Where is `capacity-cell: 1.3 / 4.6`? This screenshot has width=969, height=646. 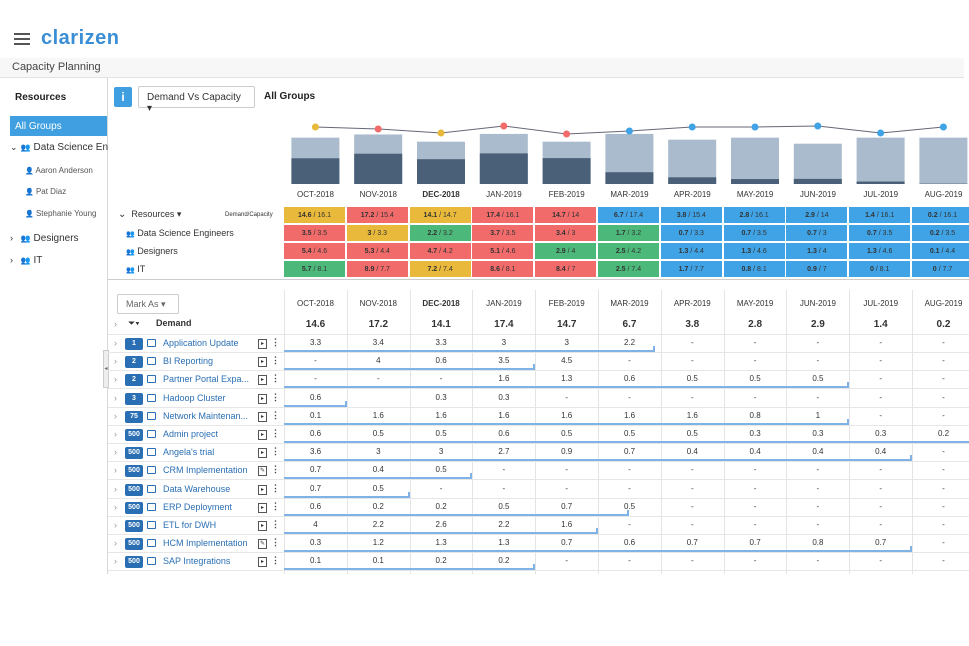
capacity-cell: 1.3 / 4.6 is located at coordinates (880, 251).